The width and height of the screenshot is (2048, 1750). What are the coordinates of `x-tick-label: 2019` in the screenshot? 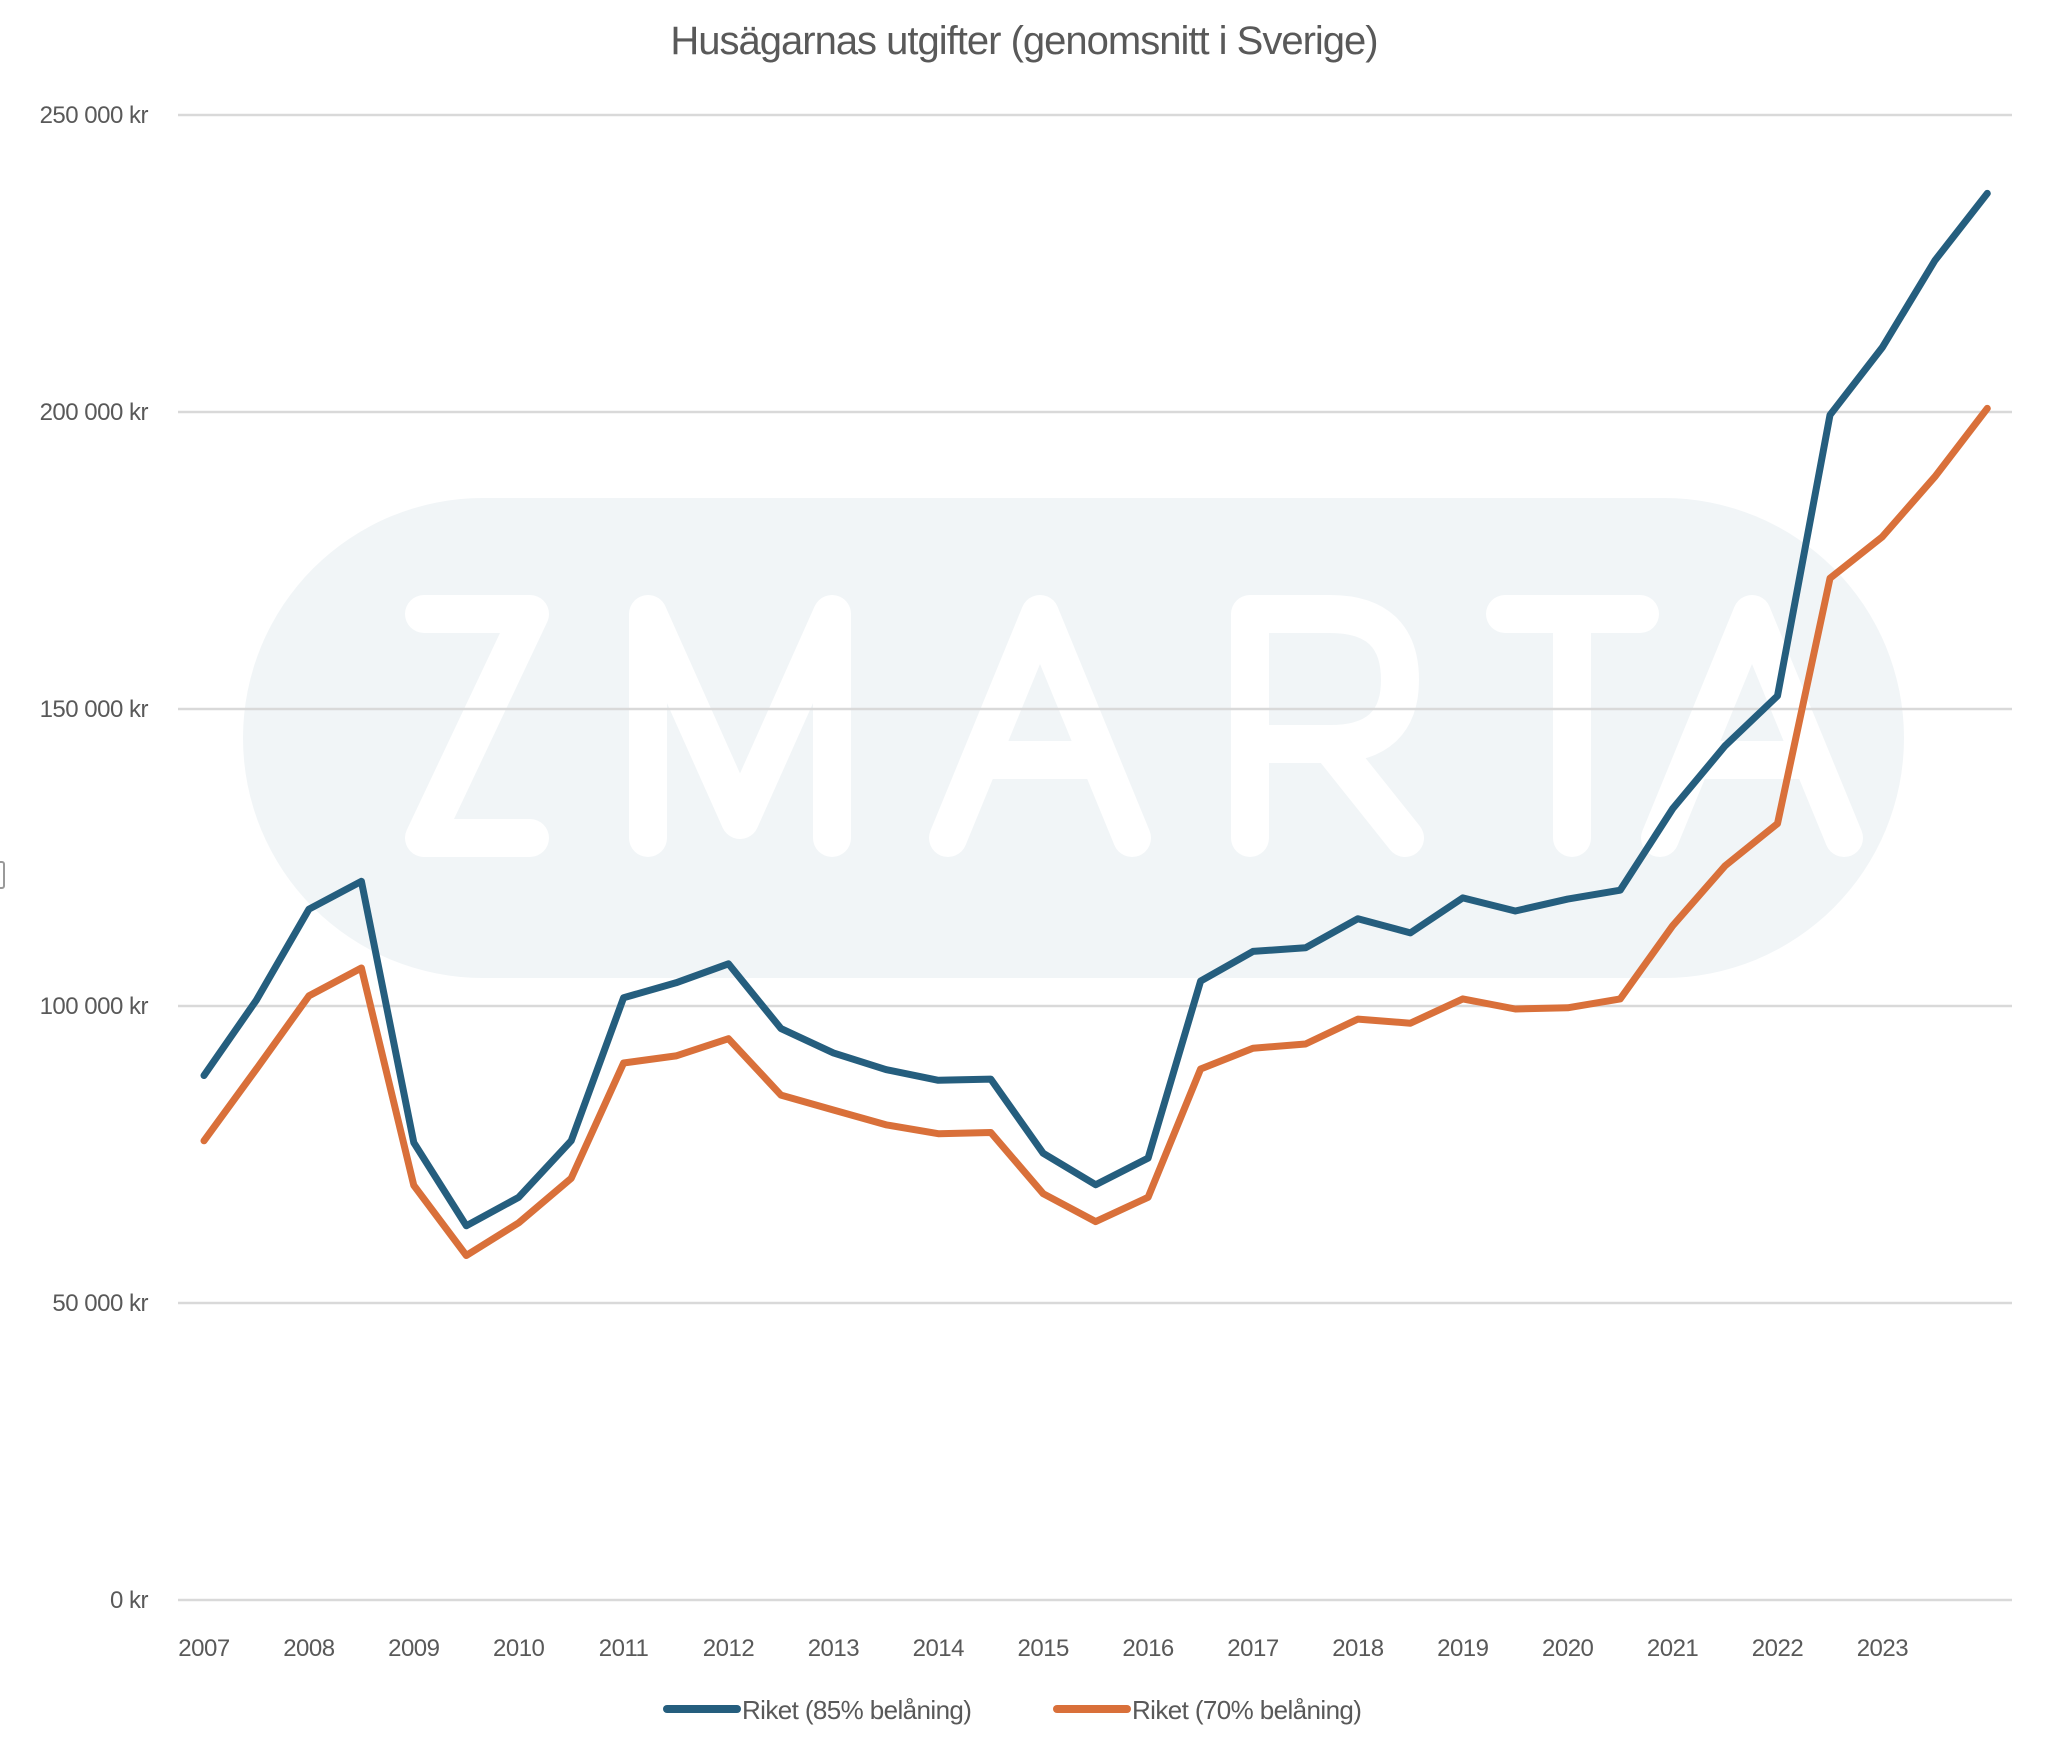 It's located at (1463, 1648).